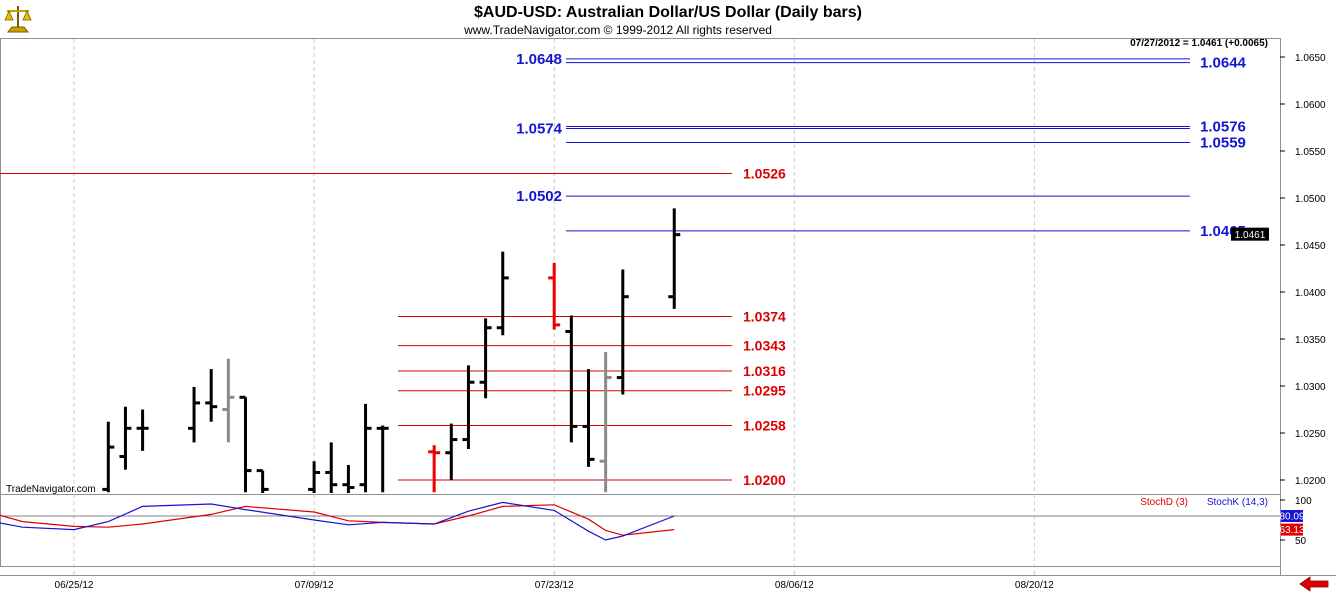 The height and width of the screenshot is (594, 1336). Describe the element at coordinates (1310, 340) in the screenshot. I see `y-tick-label: 1.0350` at that location.